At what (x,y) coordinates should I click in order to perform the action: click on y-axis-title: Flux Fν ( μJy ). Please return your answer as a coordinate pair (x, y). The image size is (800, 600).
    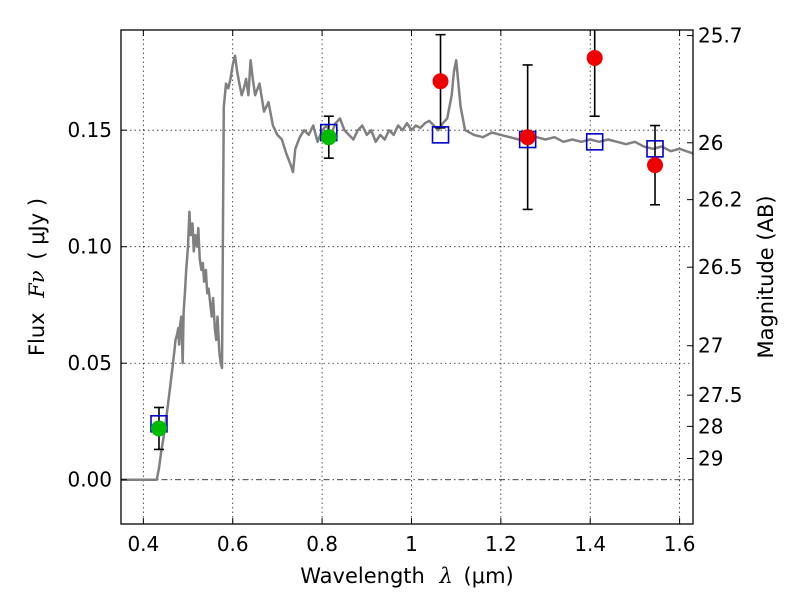
    Looking at the image, I should click on (37, 277).